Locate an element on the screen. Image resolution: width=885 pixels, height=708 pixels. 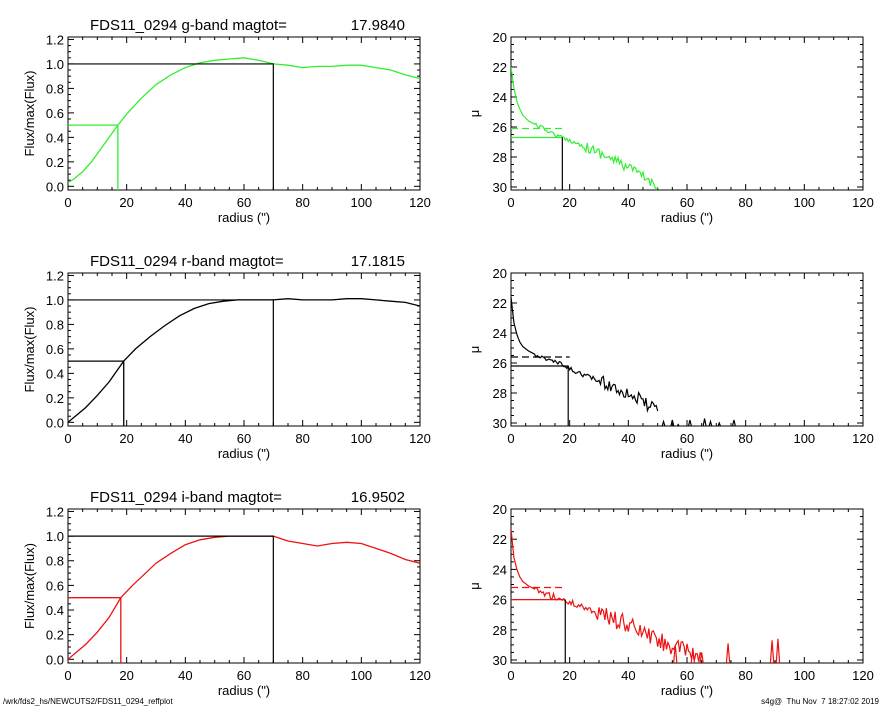
magtot-value: 17.9840 is located at coordinates (378, 25).